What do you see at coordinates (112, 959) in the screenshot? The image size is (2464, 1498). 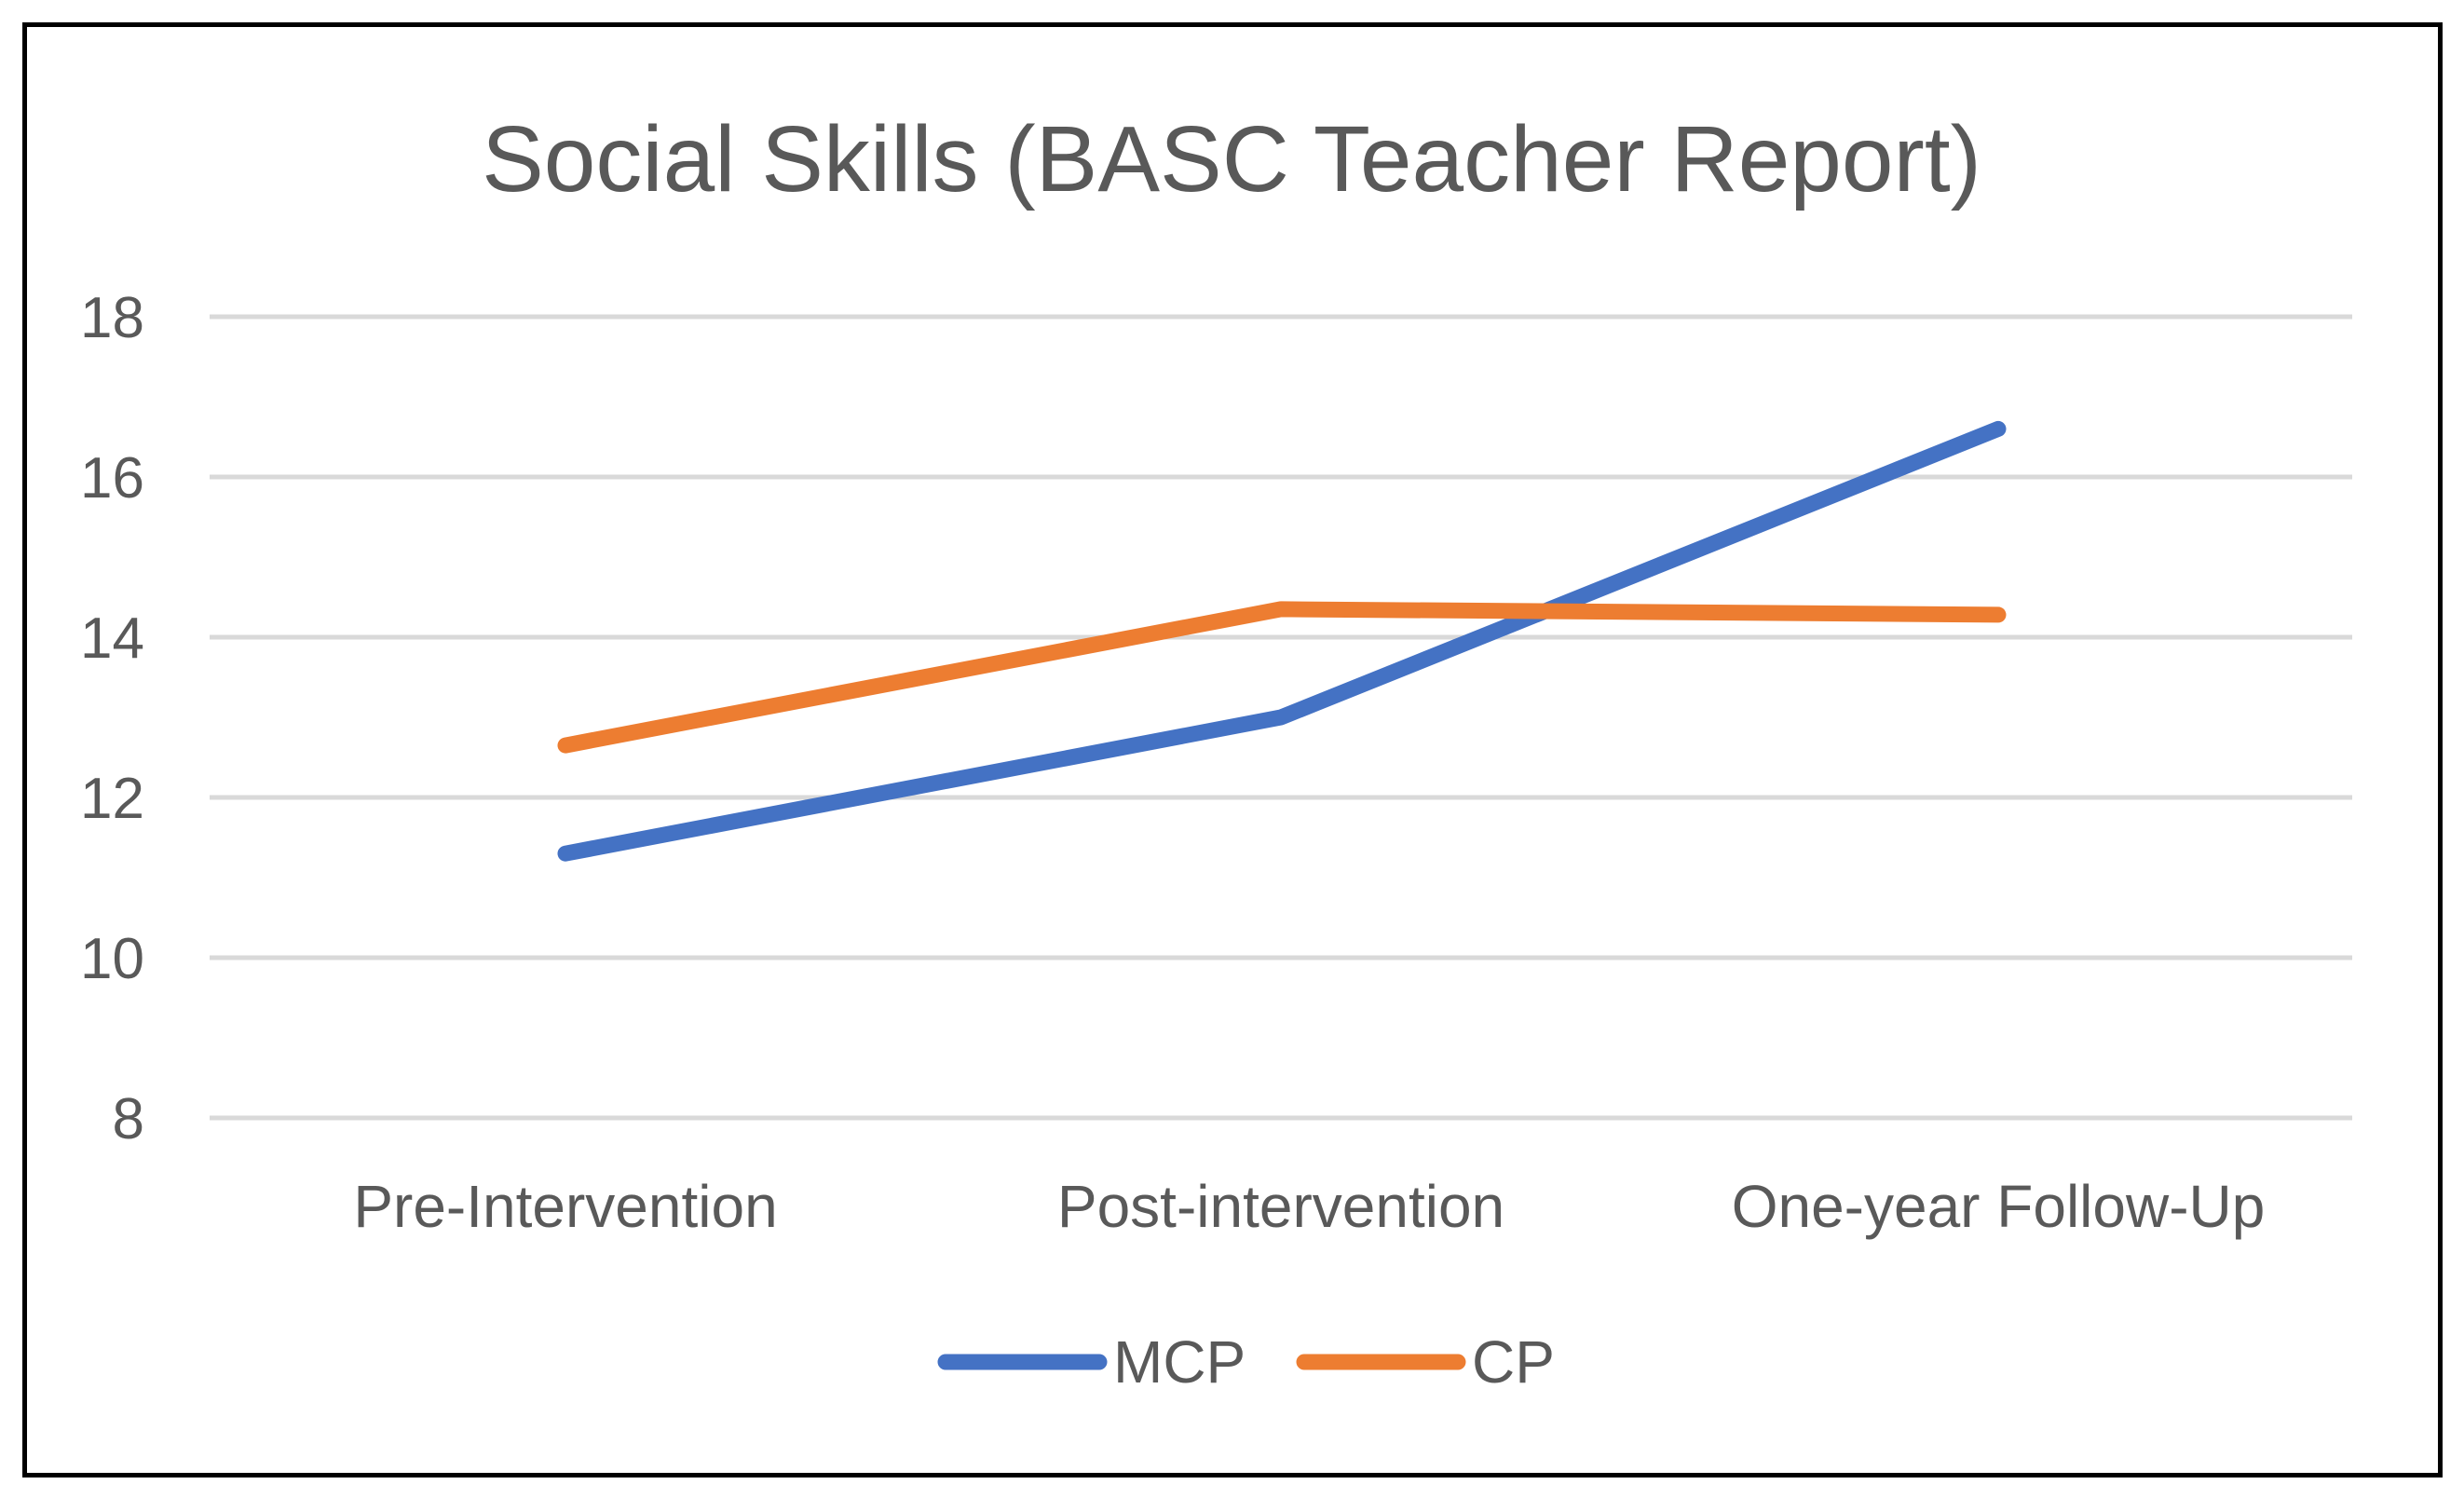 I see `y-tick-label: 10` at bounding box center [112, 959].